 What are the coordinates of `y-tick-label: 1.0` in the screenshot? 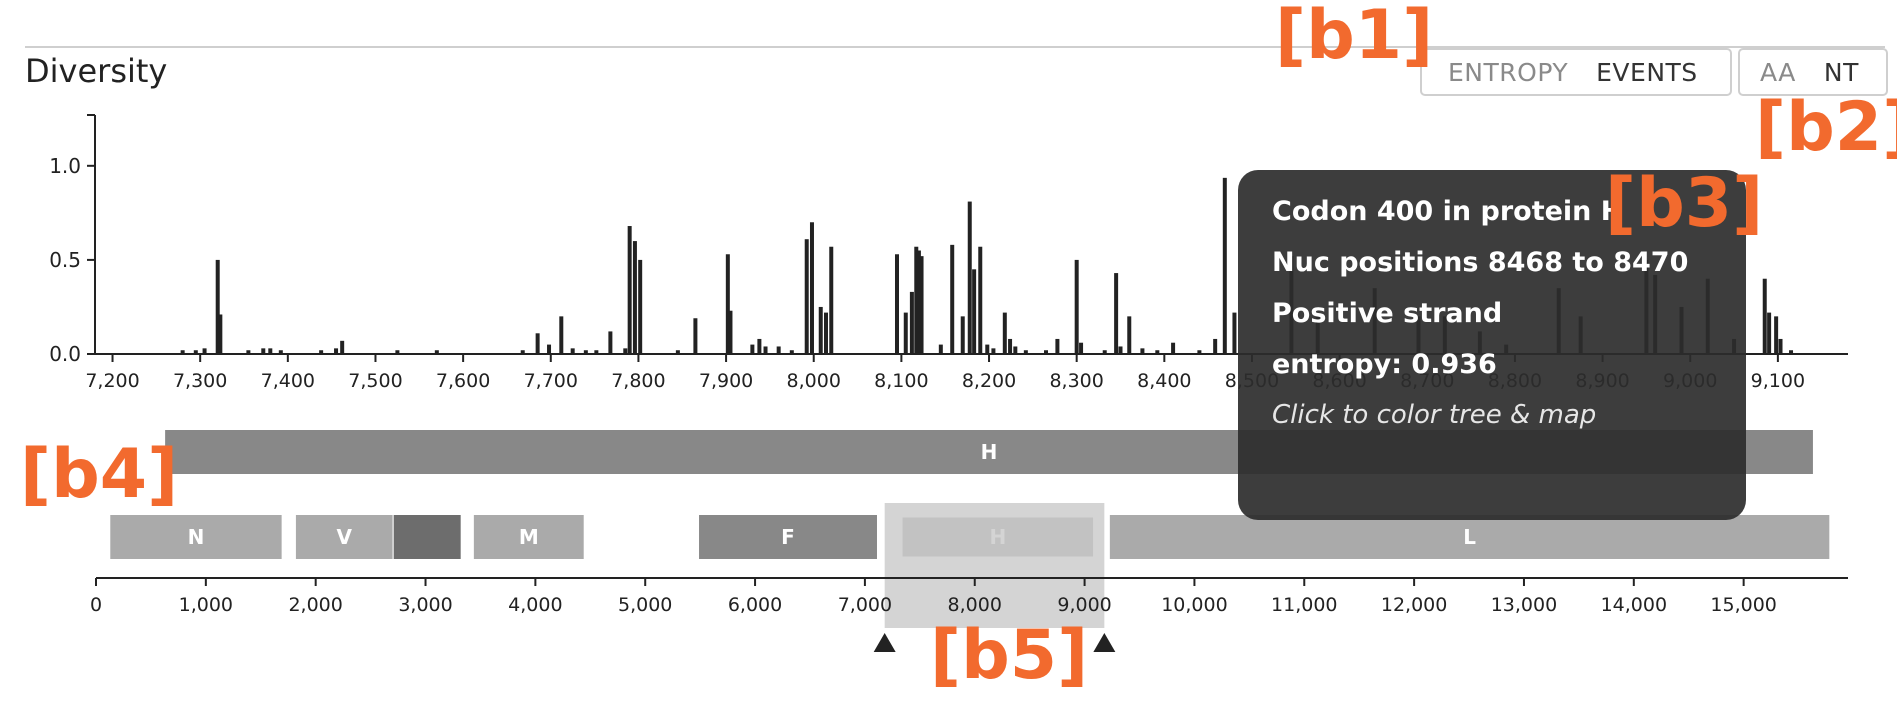 It's located at (65, 166).